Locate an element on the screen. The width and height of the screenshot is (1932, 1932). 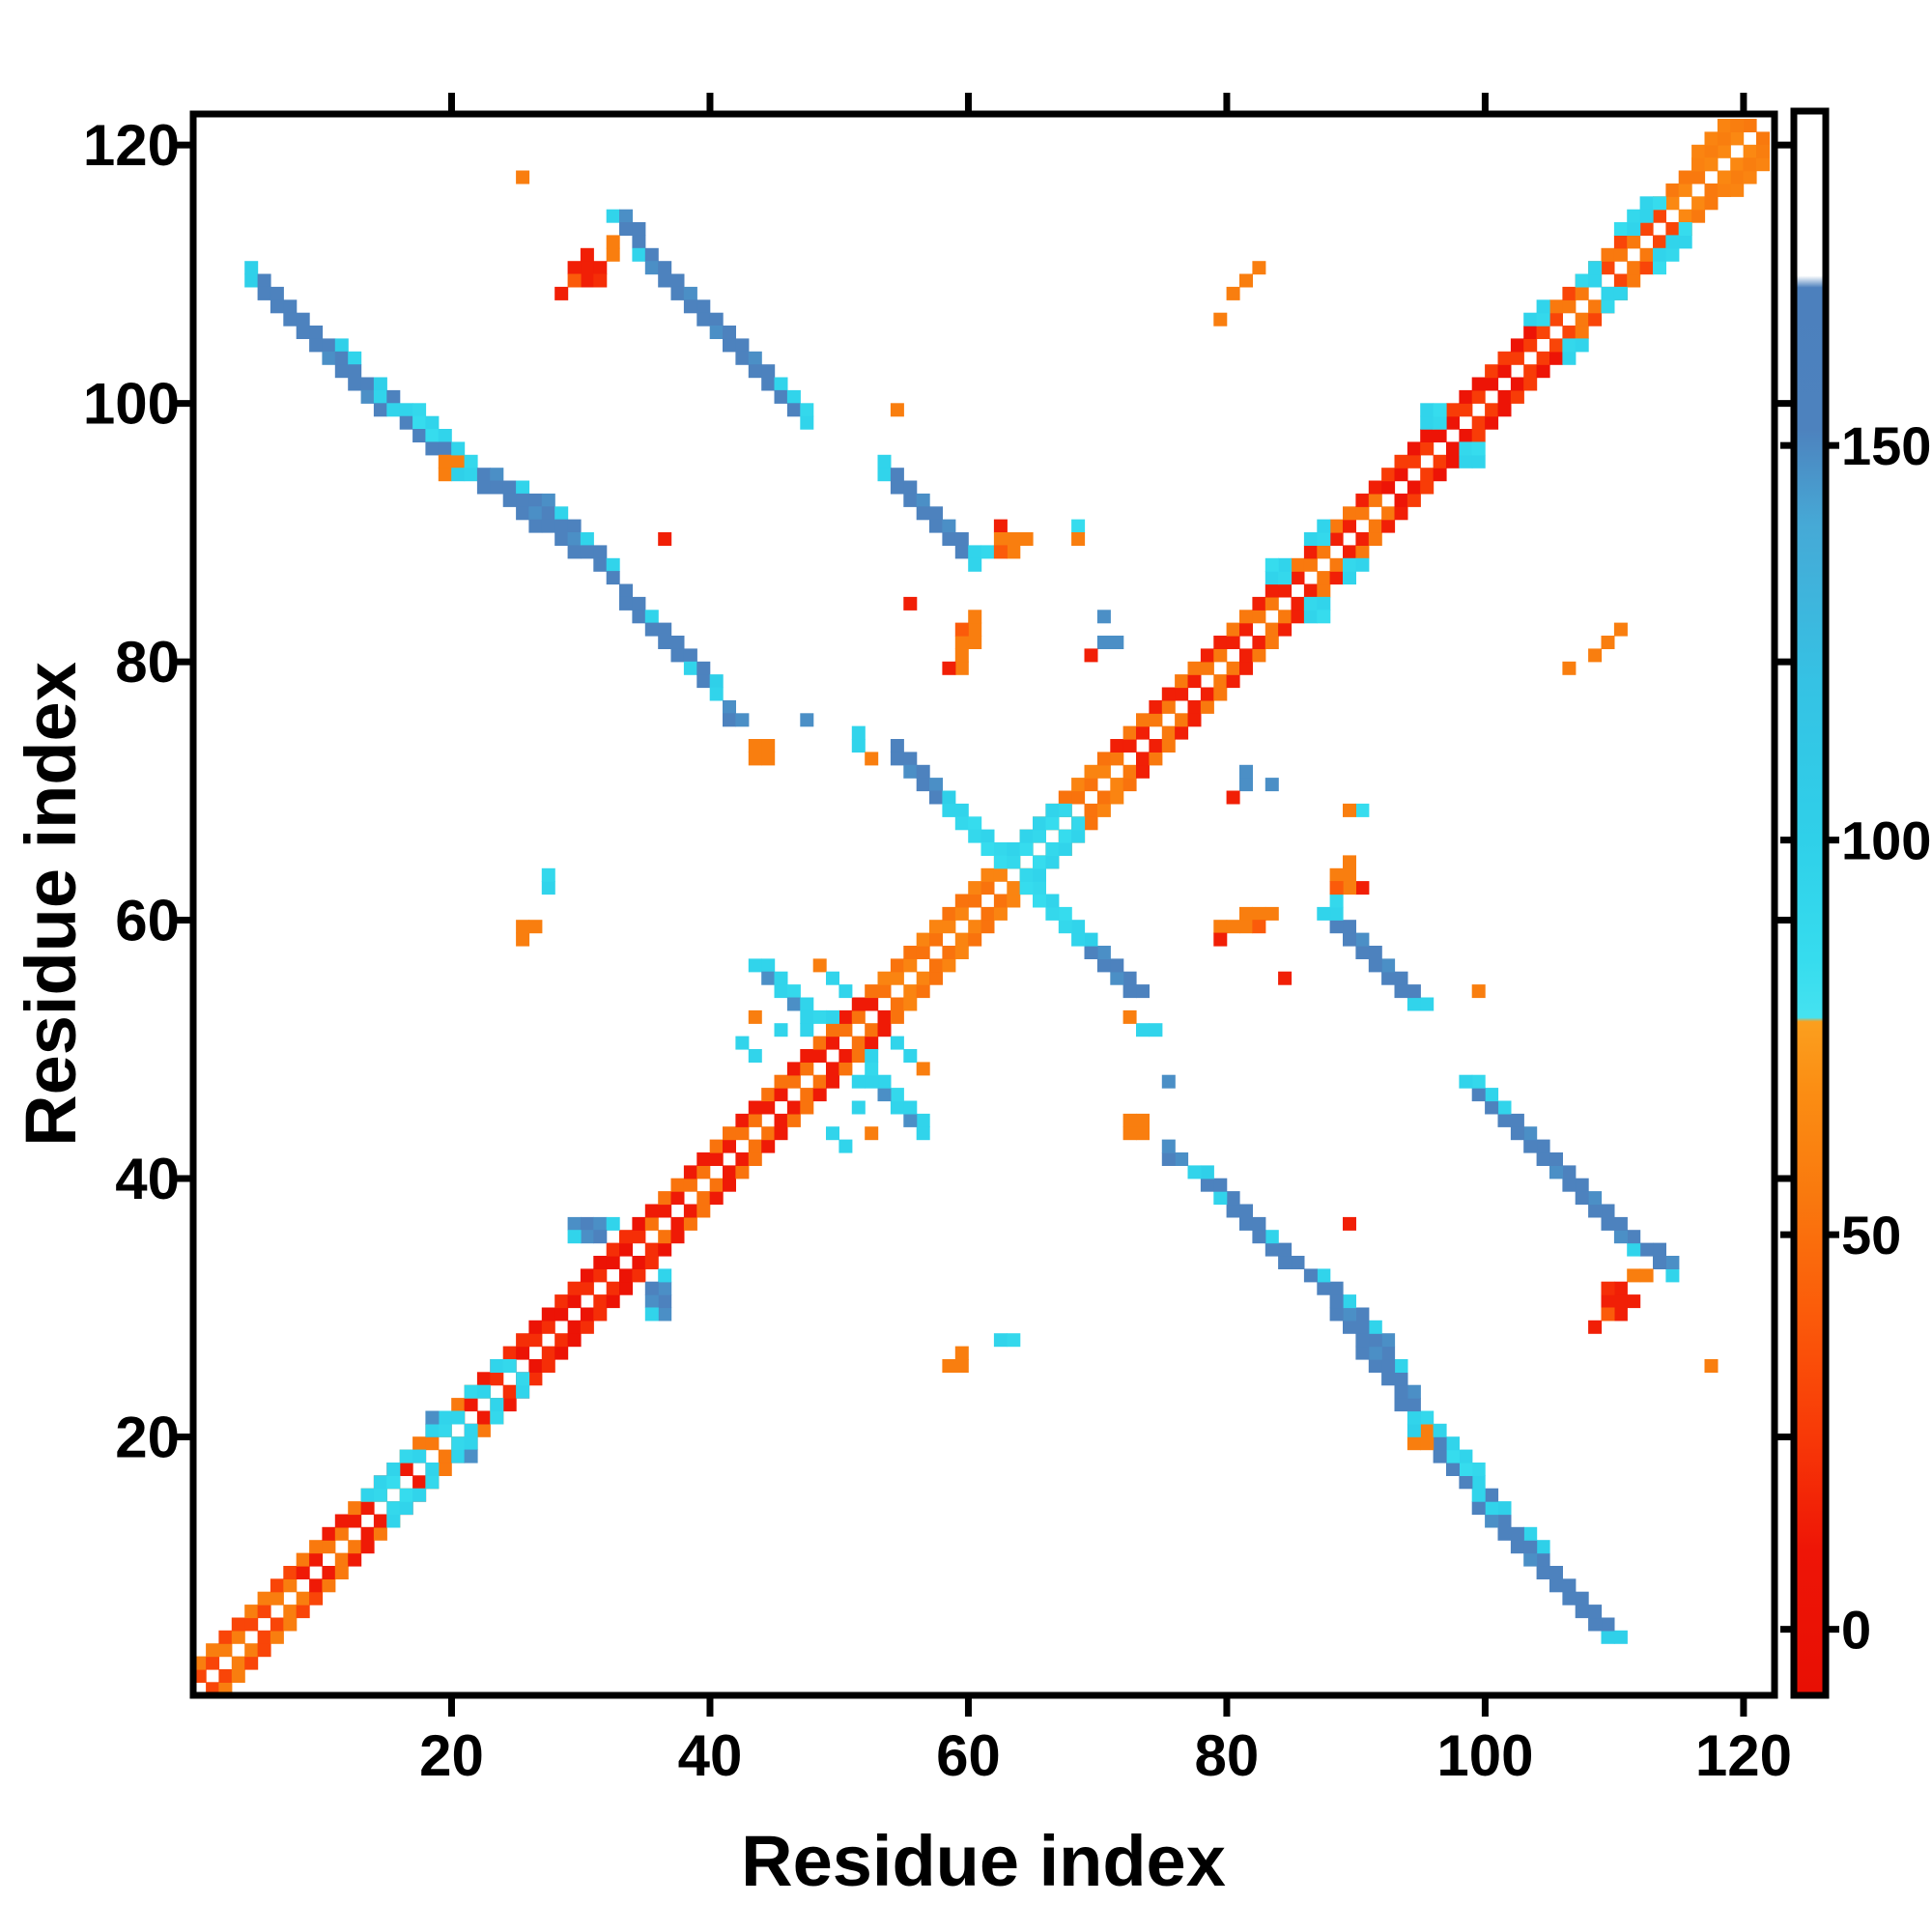
x-tick-label: 20 is located at coordinates (451, 1755).